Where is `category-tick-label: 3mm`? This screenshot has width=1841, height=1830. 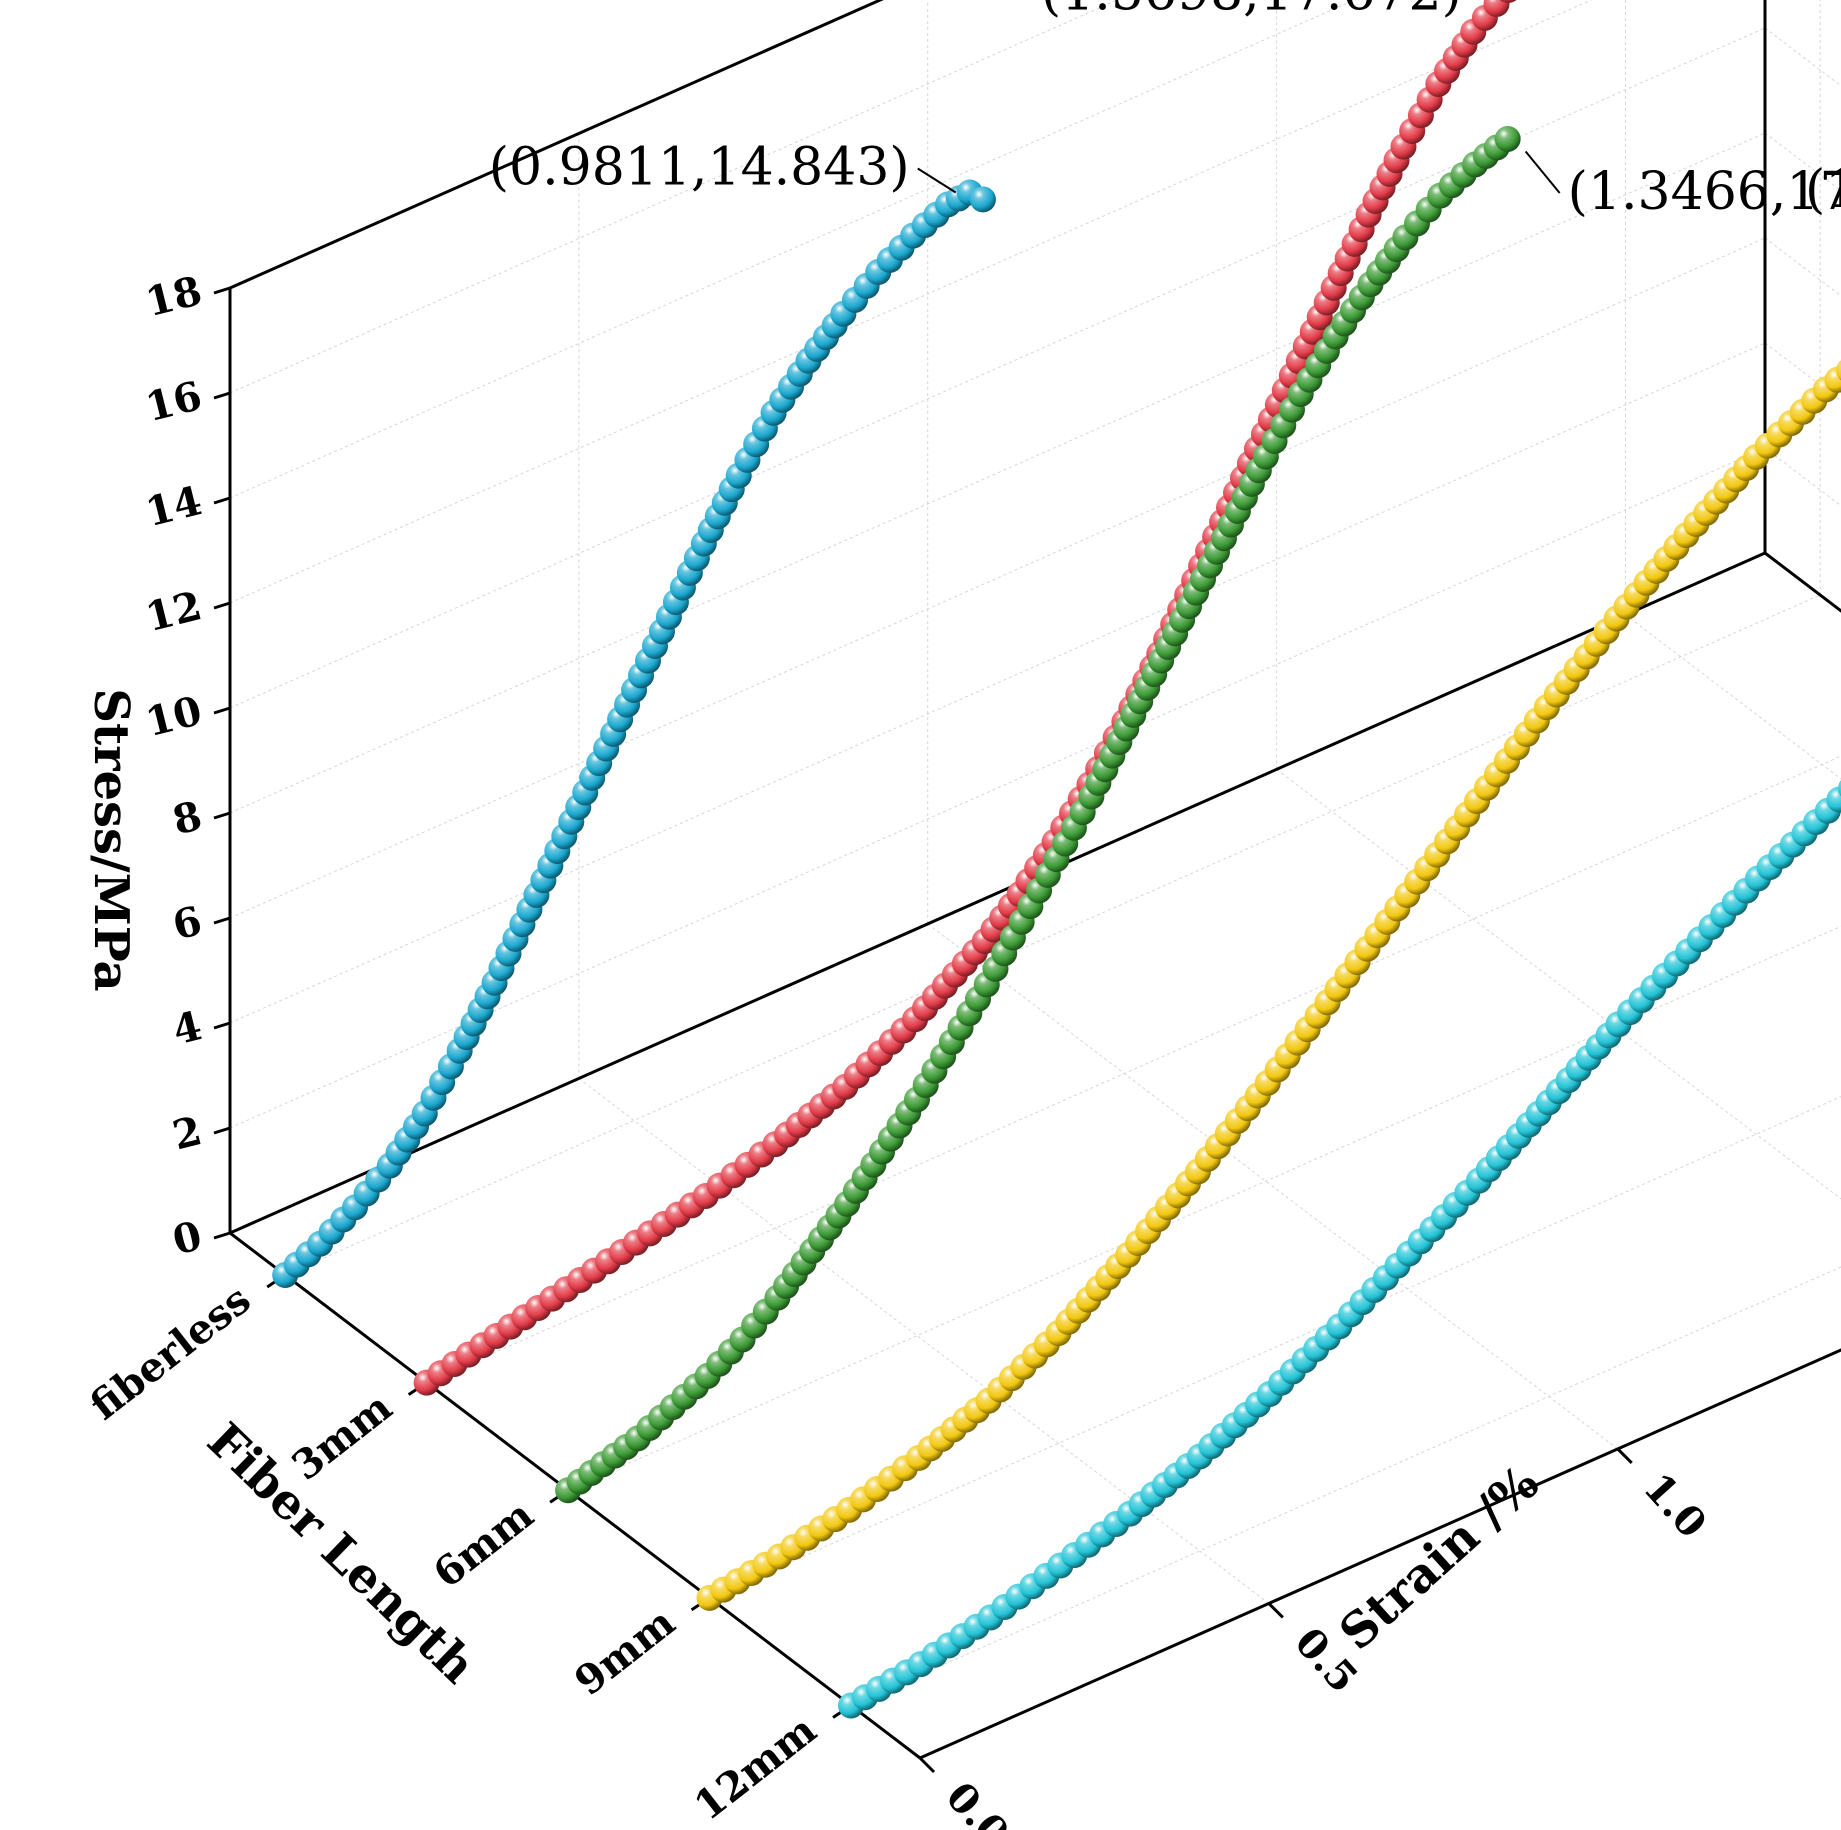 category-tick-label: 3mm is located at coordinates (342, 1436).